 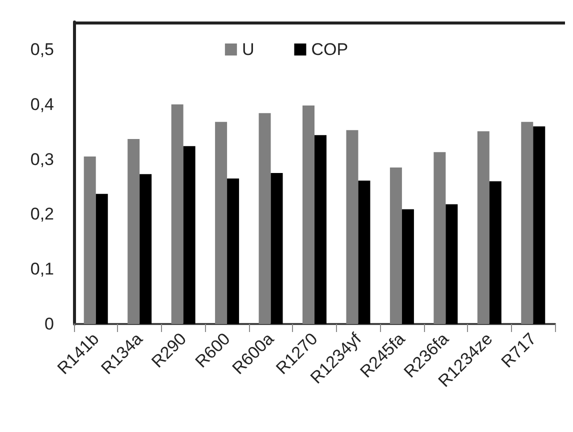 What do you see at coordinates (248, 49) in the screenshot?
I see `legend-label: U` at bounding box center [248, 49].